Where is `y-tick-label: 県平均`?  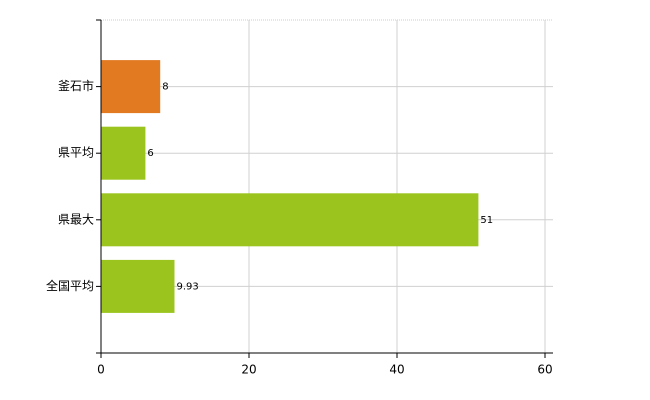
y-tick-label: 県平均 is located at coordinates (76, 153).